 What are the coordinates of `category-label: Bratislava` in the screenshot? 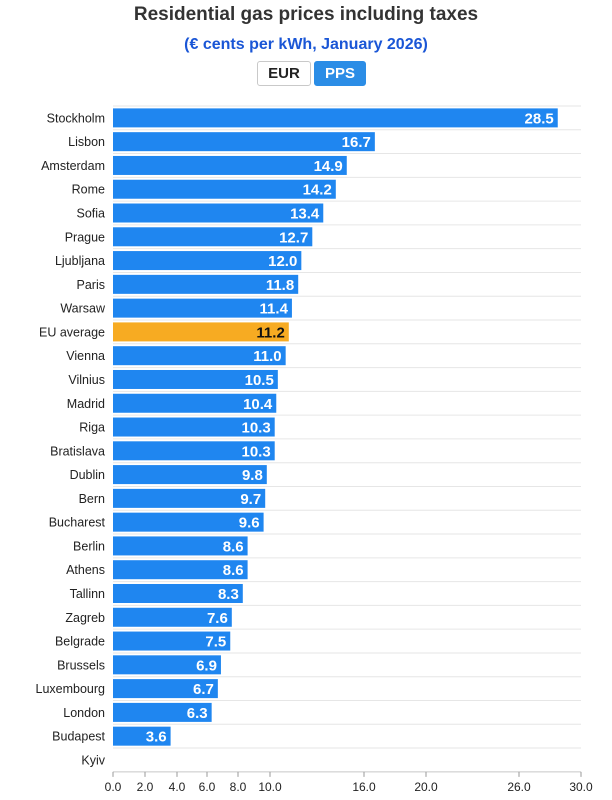 It's located at (77, 451).